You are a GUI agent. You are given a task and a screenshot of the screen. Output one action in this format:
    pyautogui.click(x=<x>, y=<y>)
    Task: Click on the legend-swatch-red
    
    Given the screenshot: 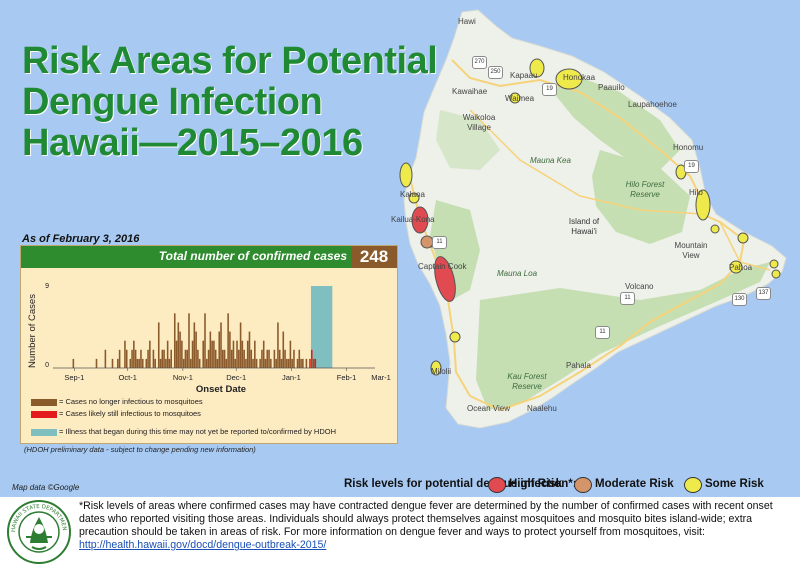 What is the action you would take?
    pyautogui.click(x=44, y=414)
    